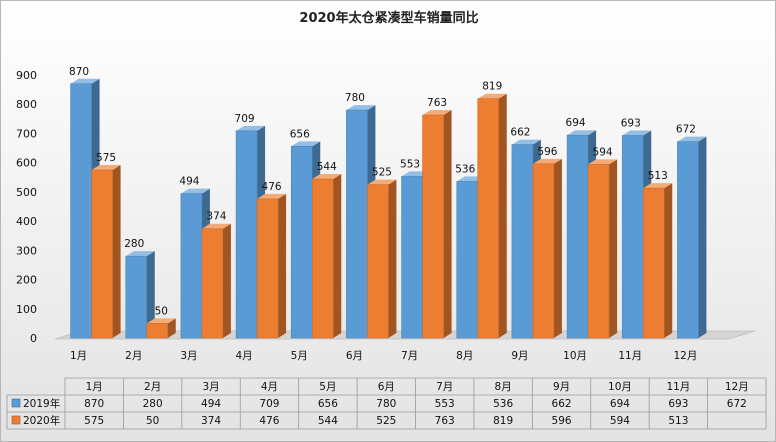 Image resolution: width=776 pixels, height=442 pixels. What do you see at coordinates (26, 104) in the screenshot?
I see `y-tick-label: 800` at bounding box center [26, 104].